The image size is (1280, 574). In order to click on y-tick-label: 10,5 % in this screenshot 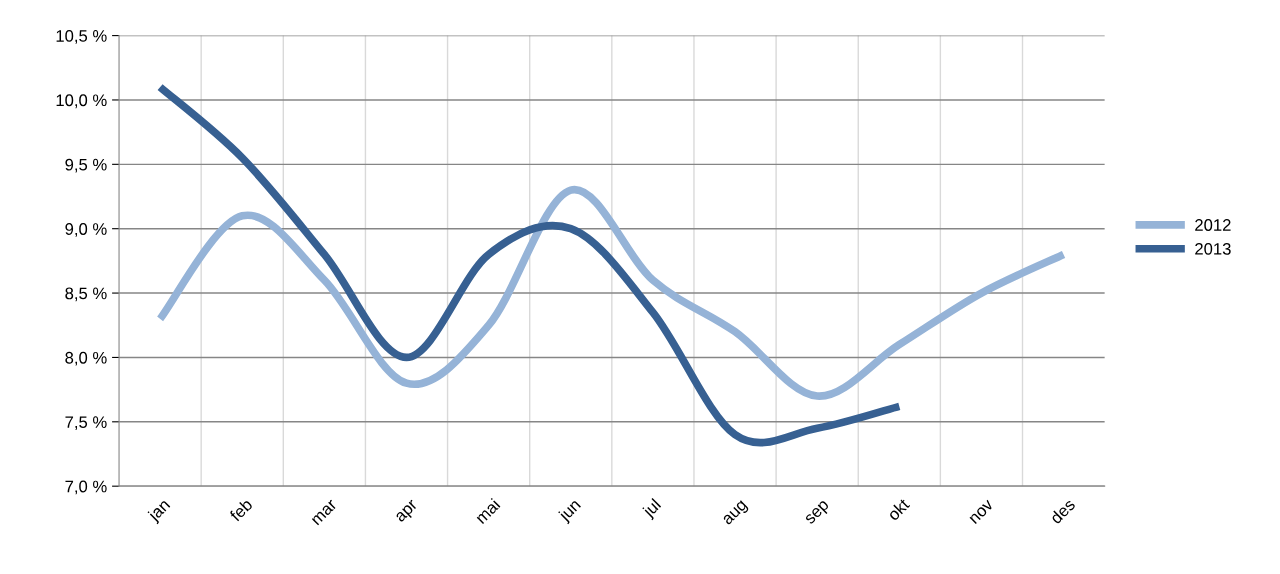, I will do `click(81, 36)`.